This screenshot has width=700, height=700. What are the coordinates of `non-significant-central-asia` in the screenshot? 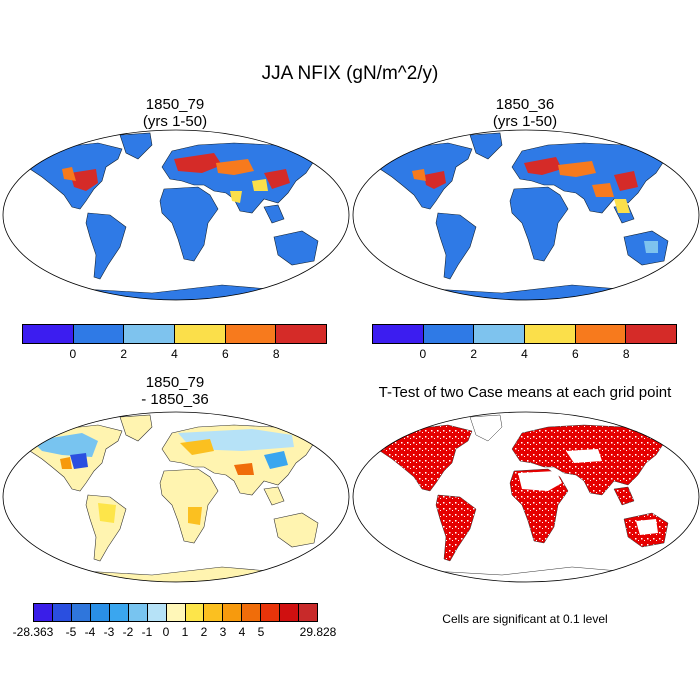 It's located at (584, 456).